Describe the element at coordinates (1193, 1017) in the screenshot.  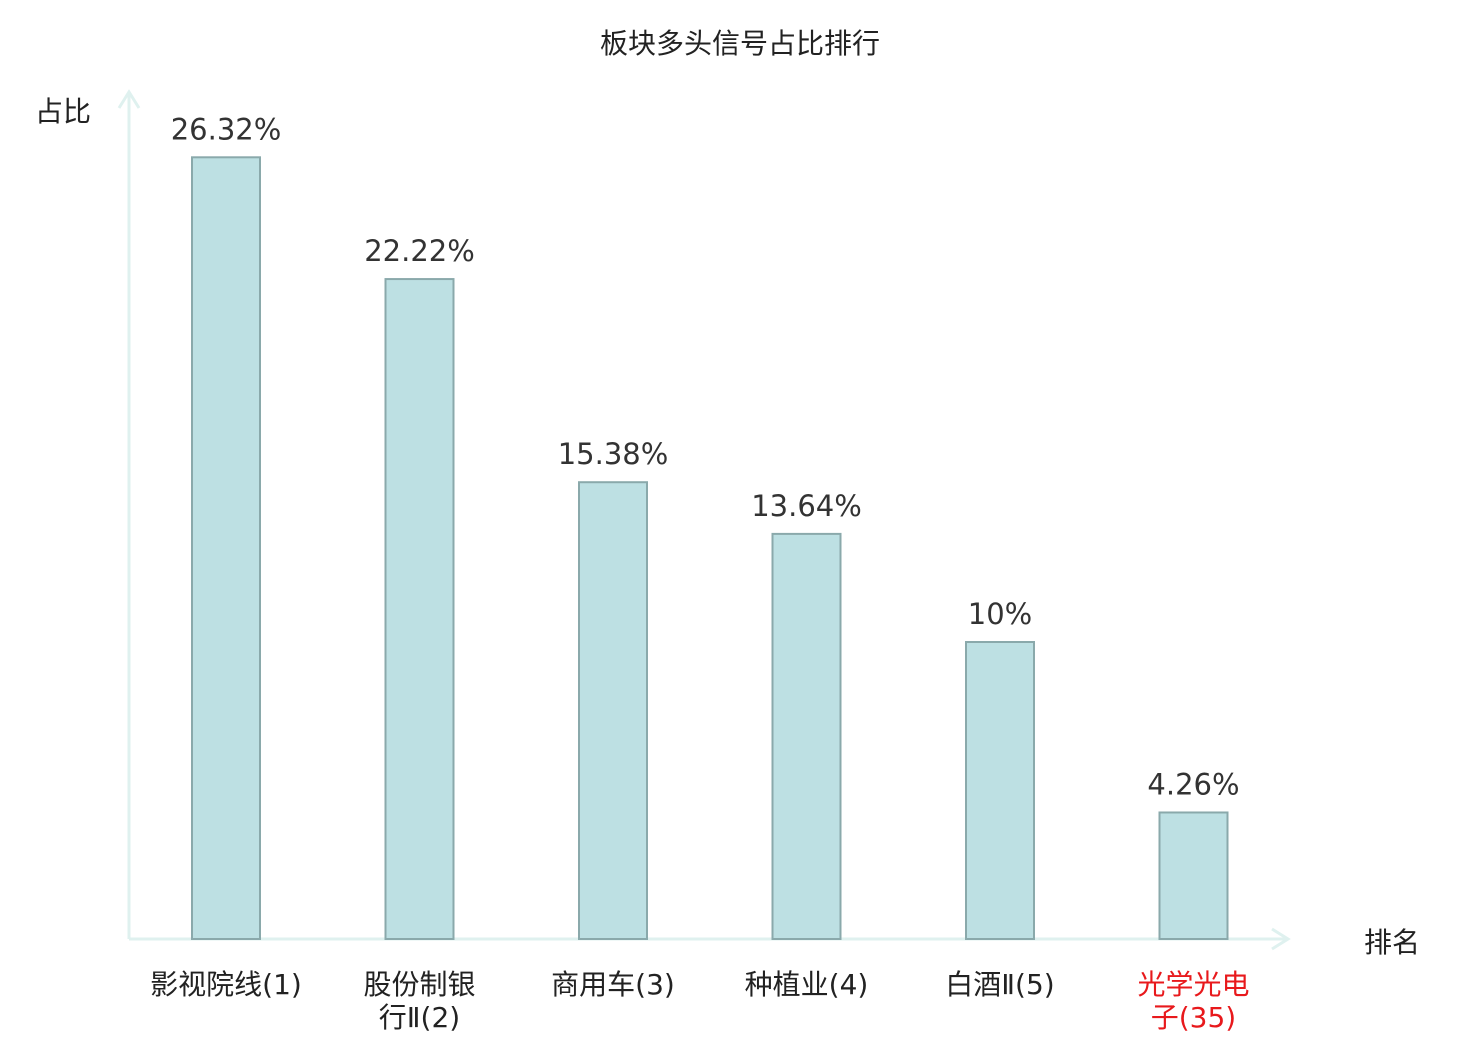
I see `category-label: 子(35)` at that location.